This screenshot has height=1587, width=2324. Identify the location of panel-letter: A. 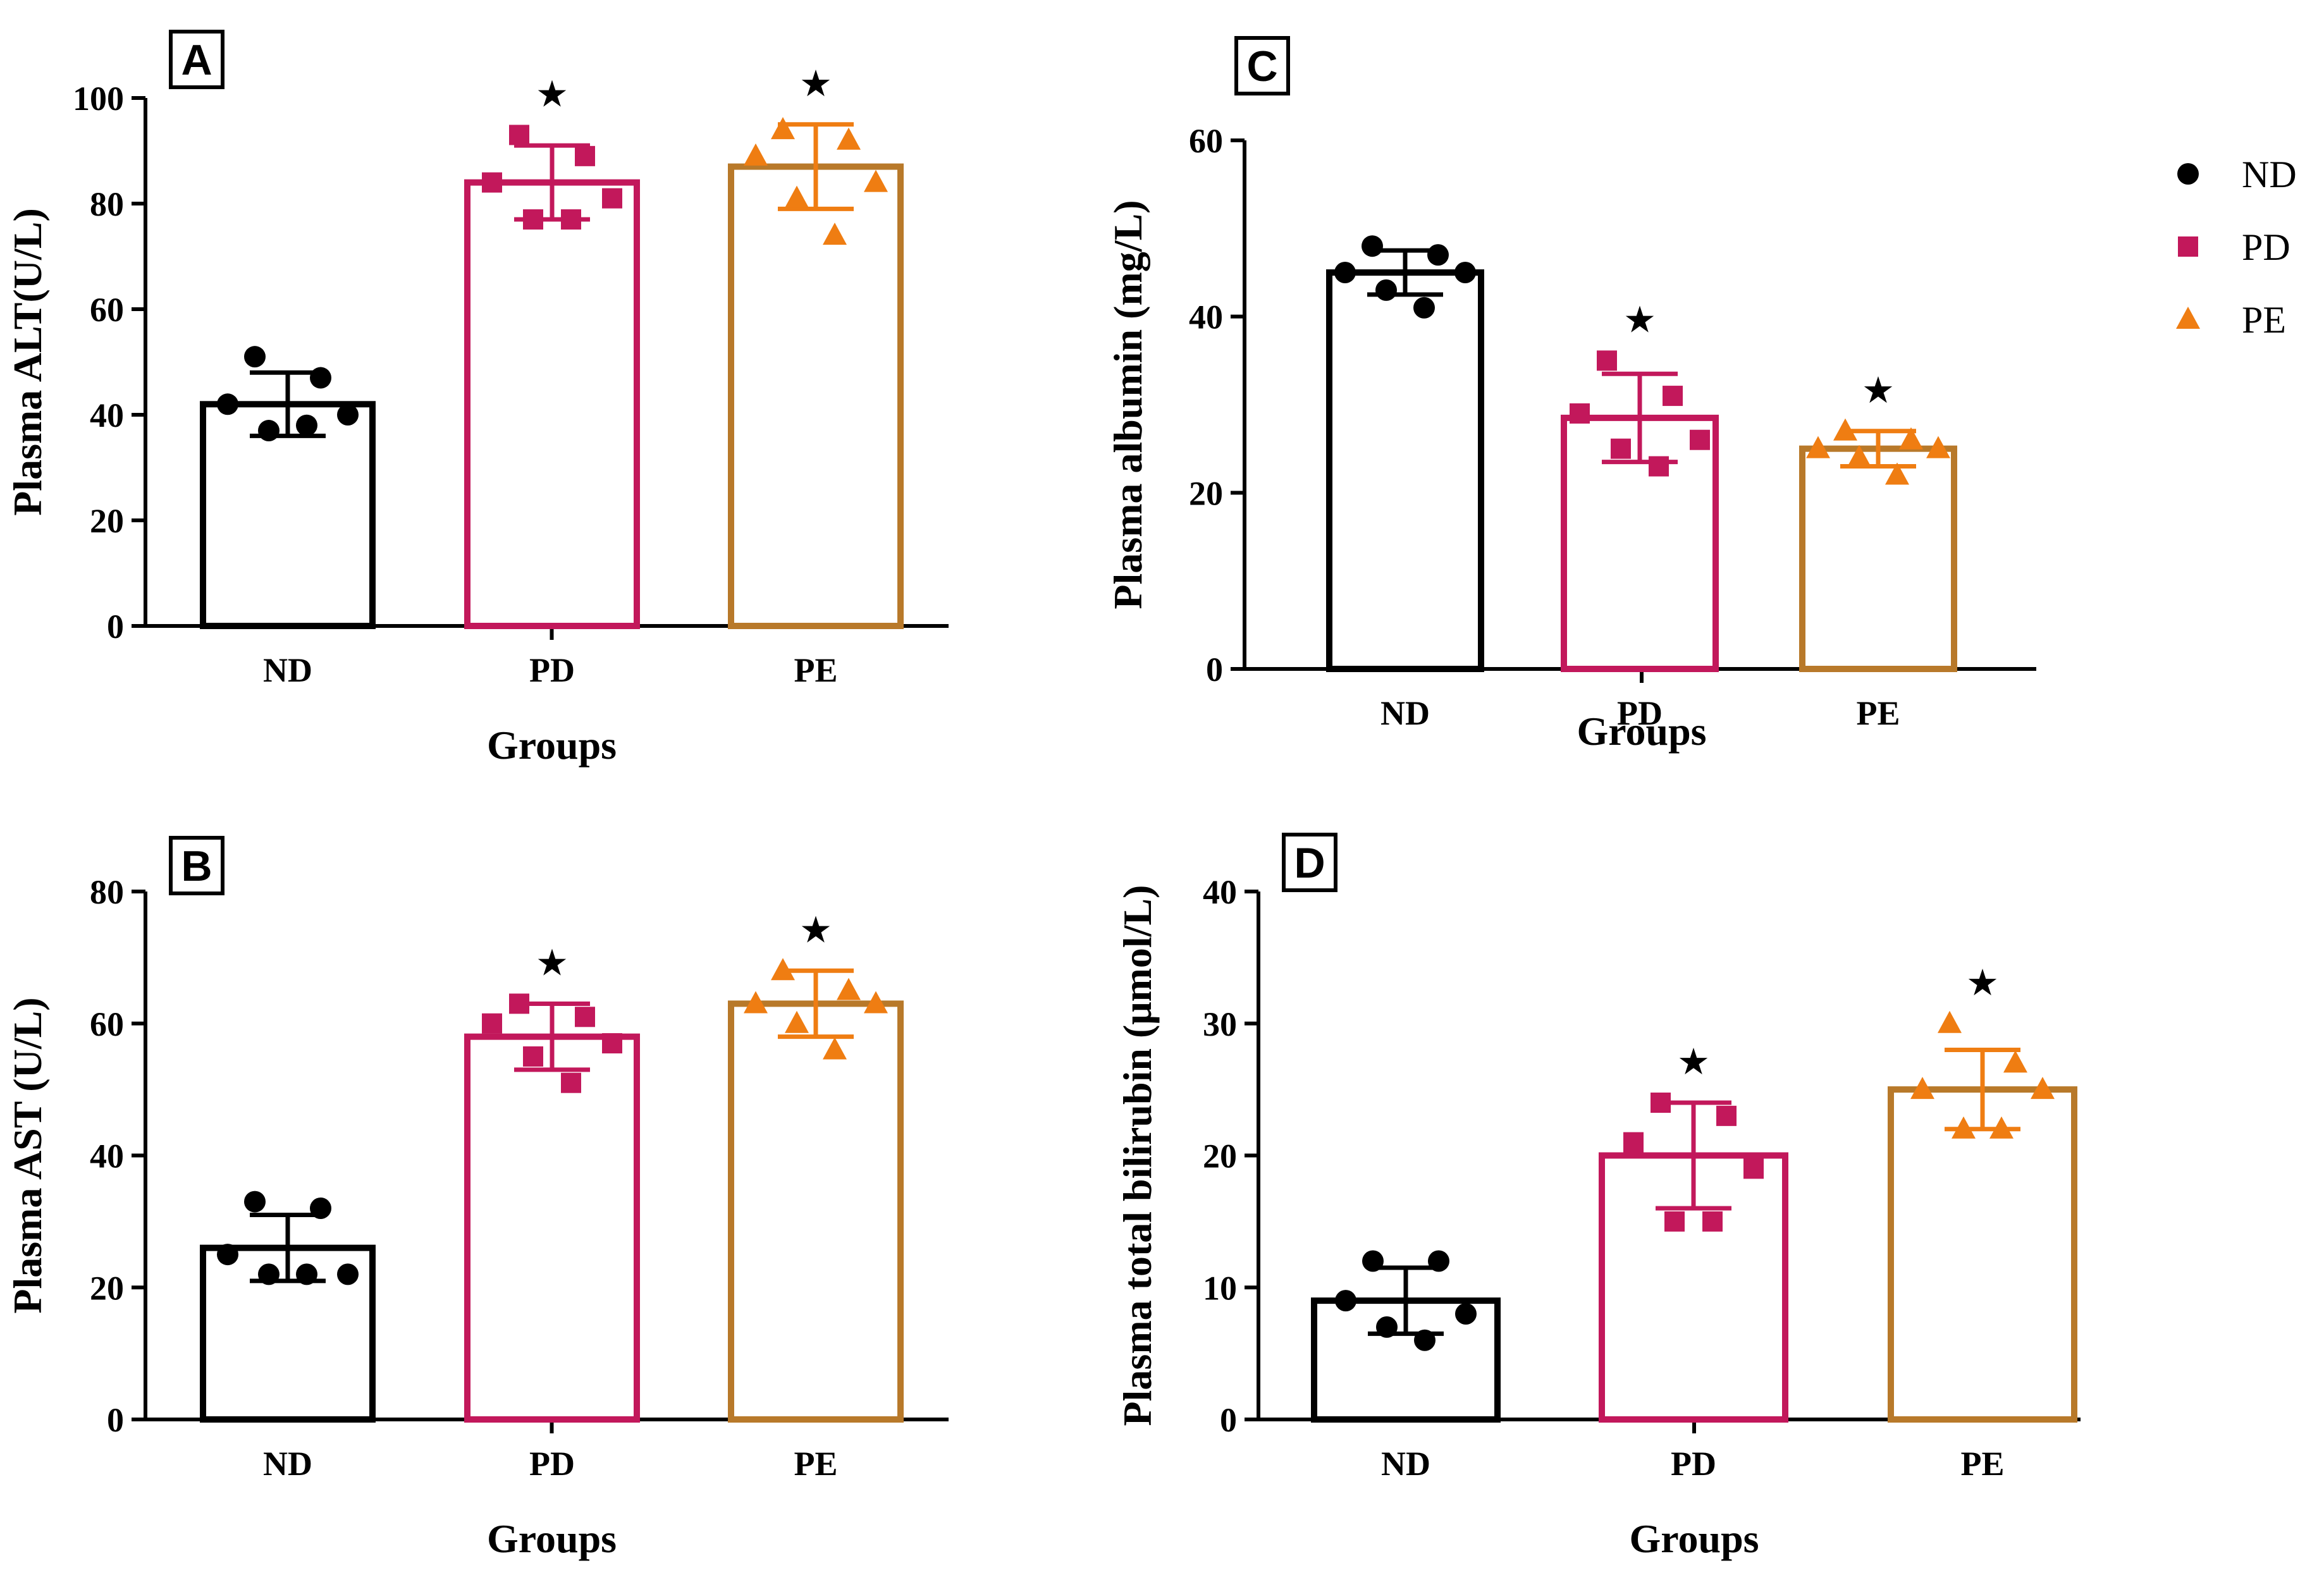
(196, 60).